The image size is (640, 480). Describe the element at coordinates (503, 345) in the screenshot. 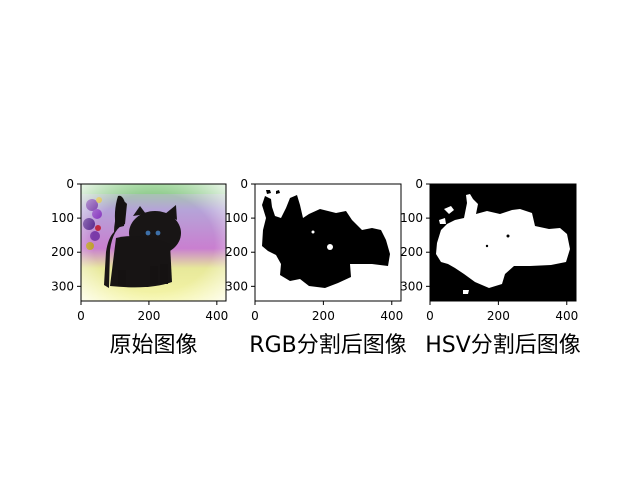

I see `x-axis-label: HSV分割后图像` at that location.